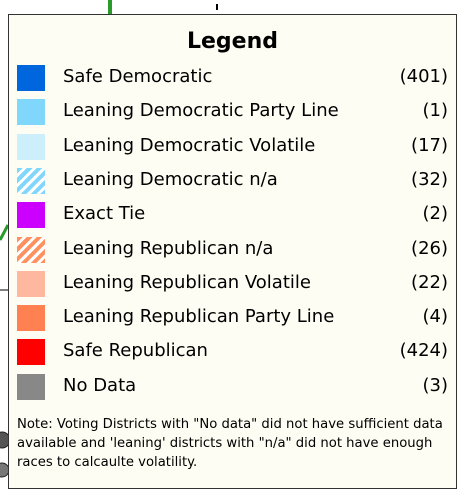 The image size is (461, 489). Describe the element at coordinates (423, 76) in the screenshot. I see `legend-count: (401)` at that location.